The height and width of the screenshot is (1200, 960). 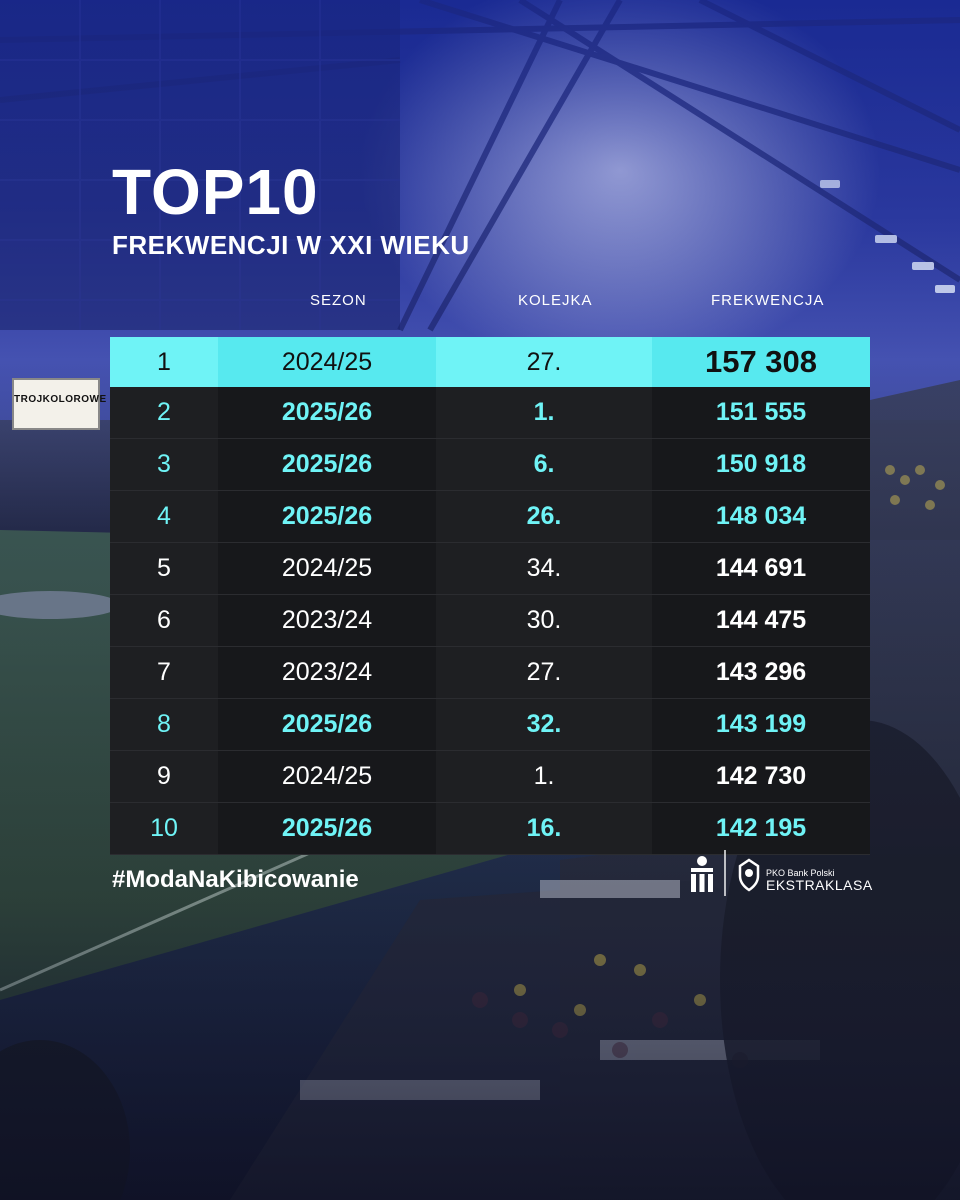 I want to click on attendance-cell: 143 296, so click(x=761, y=672).